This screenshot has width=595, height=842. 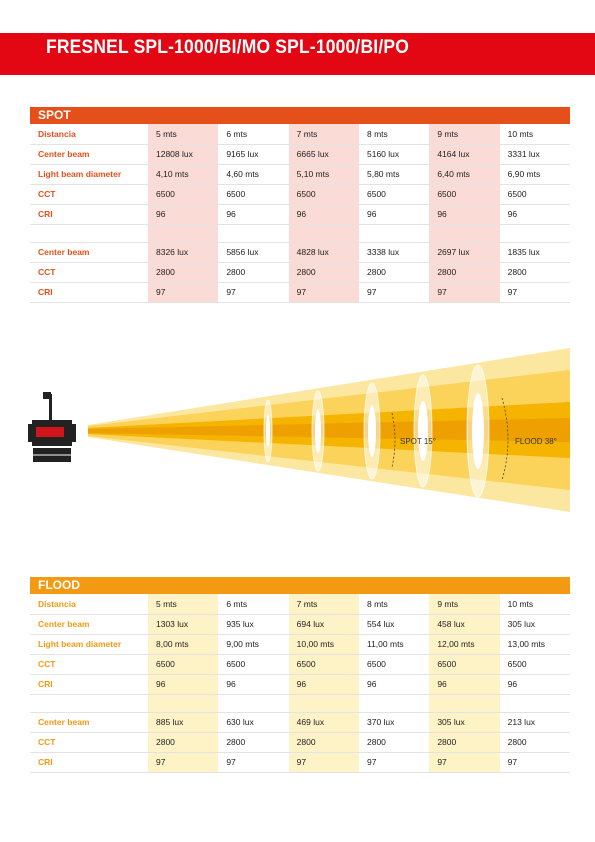 I want to click on table-cell: 630 lux, so click(x=253, y=722).